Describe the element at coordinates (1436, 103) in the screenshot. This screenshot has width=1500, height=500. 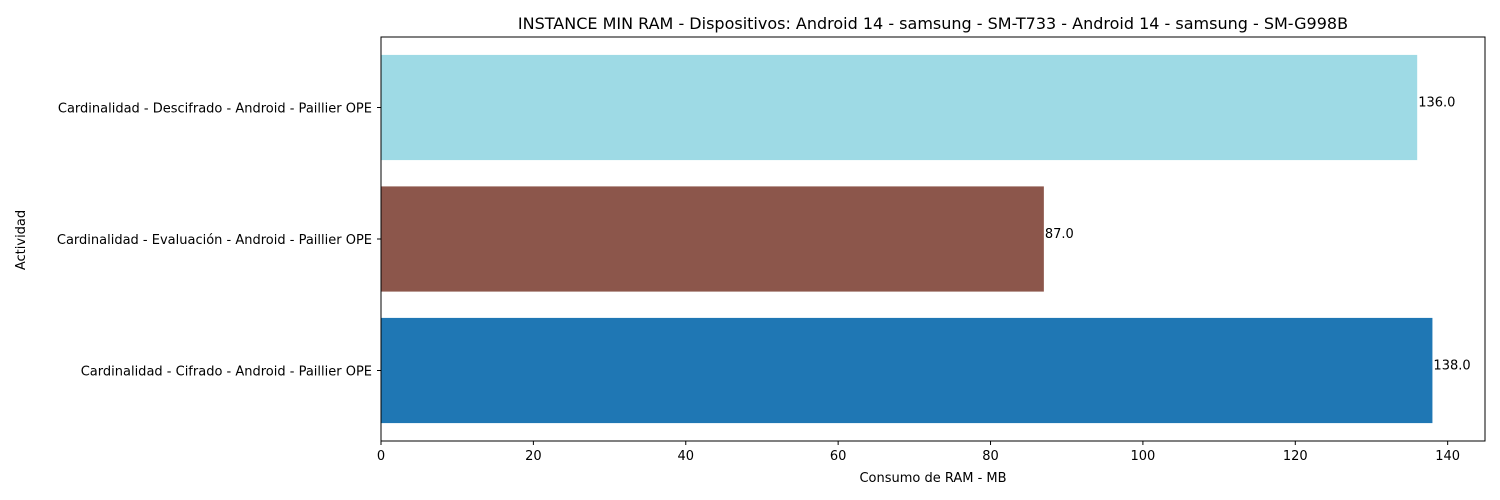
I see `data-label: 136.0` at that location.